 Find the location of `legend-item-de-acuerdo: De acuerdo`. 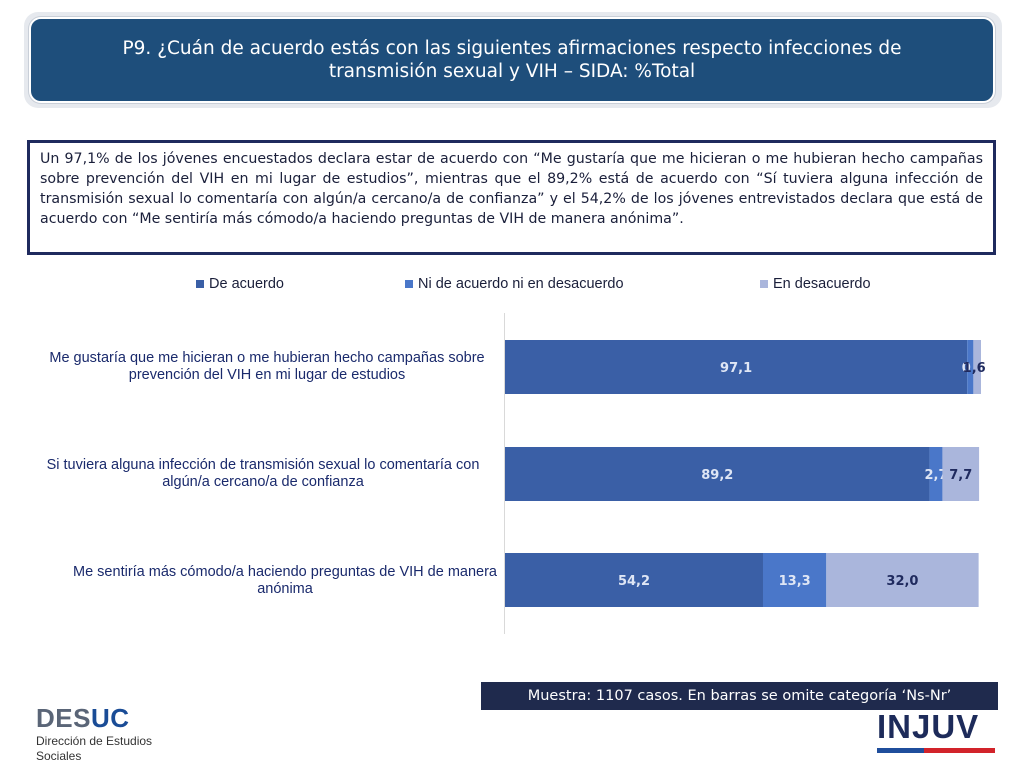

legend-item-de-acuerdo: De acuerdo is located at coordinates (240, 284).